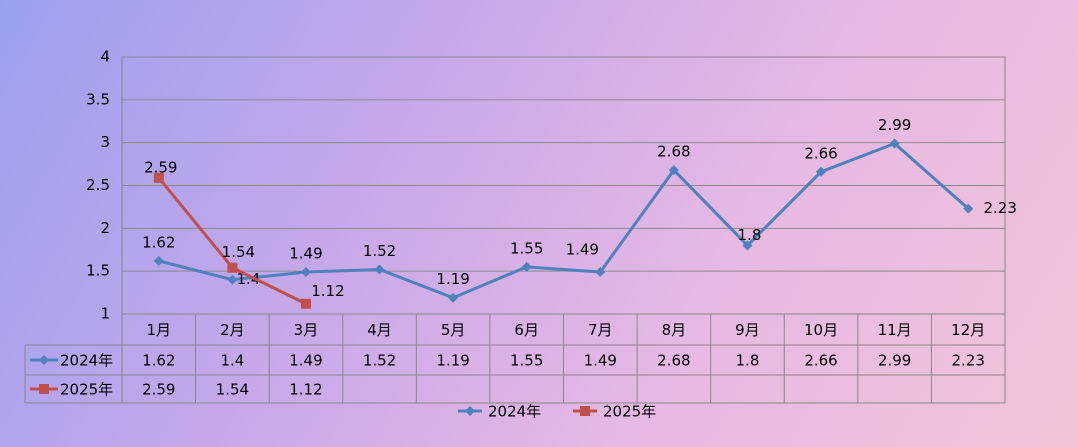 The image size is (1078, 447). I want to click on data-label: 2.99, so click(894, 125).